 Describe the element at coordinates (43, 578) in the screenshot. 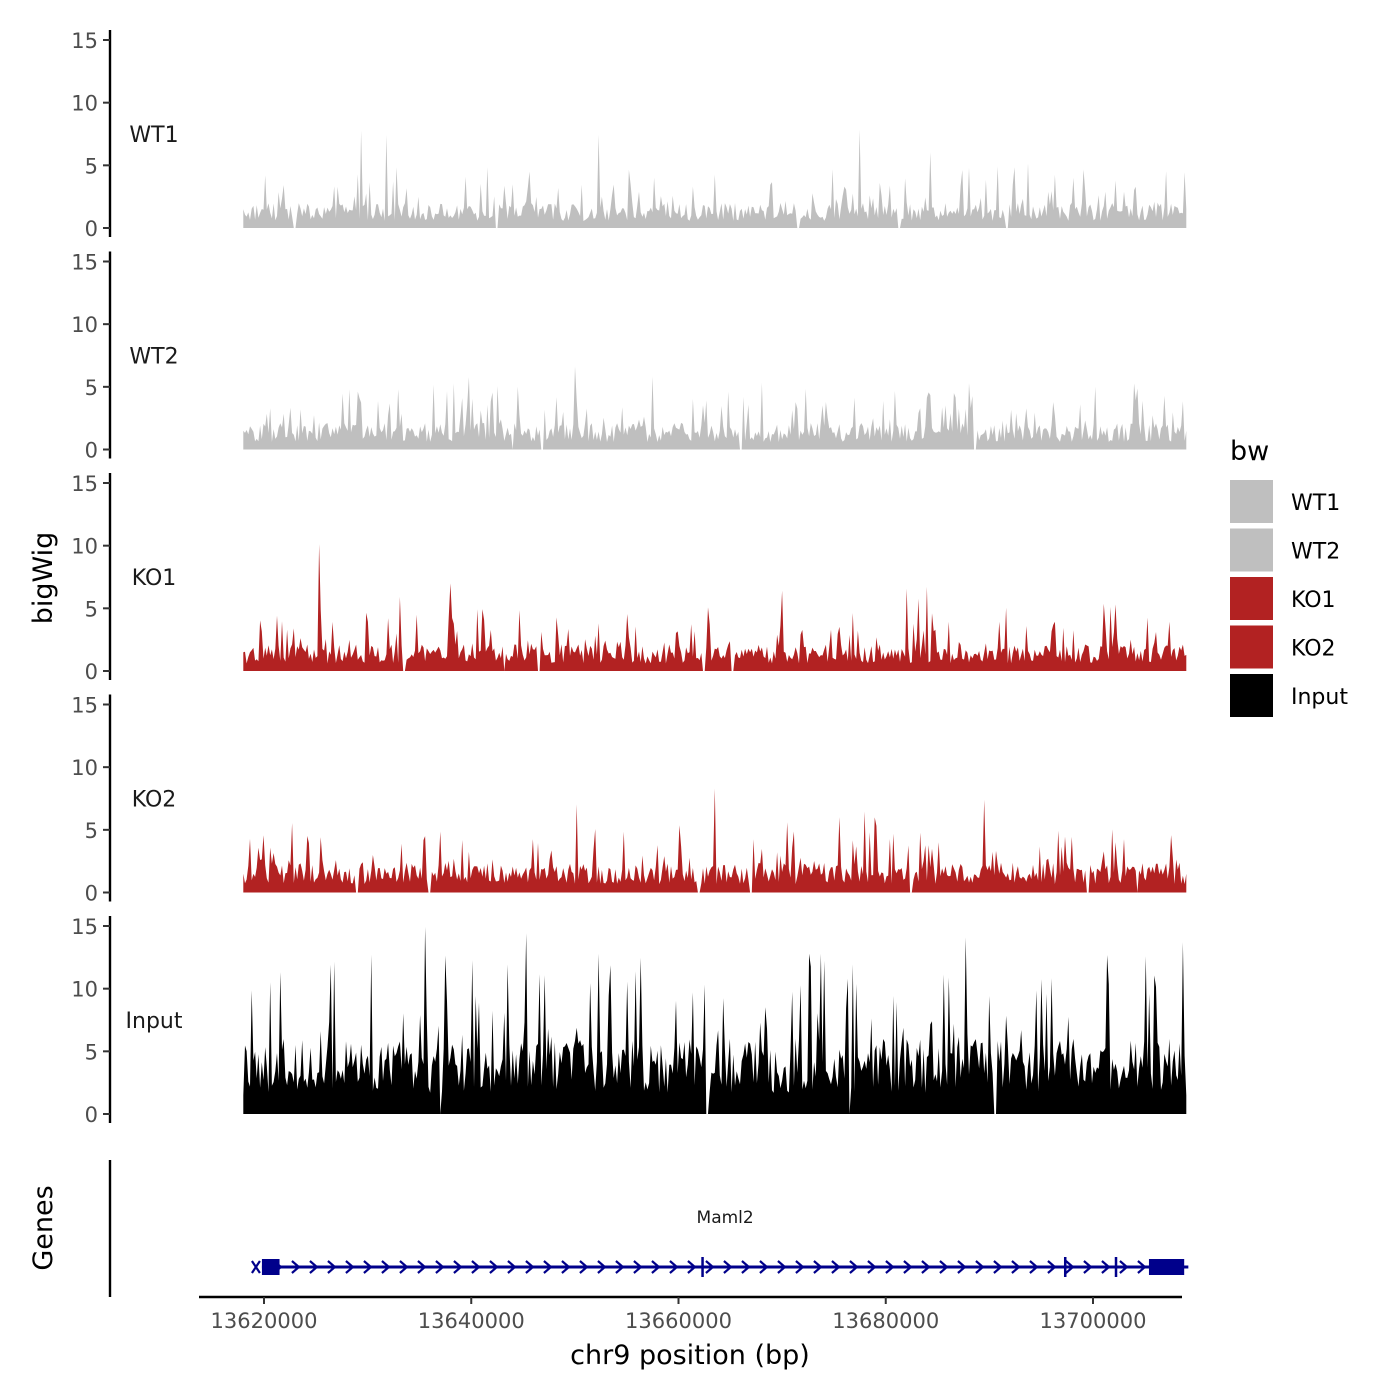

I see `y-axis-title: bigWig` at that location.